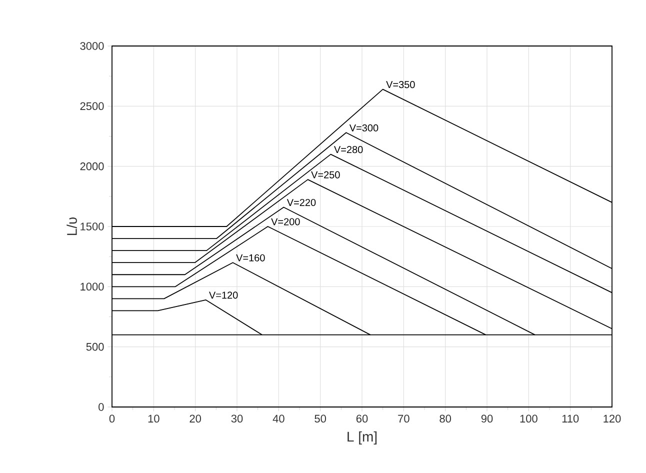 Image resolution: width=646 pixels, height=473 pixels. I want to click on y-axis-title: L/υ, so click(71, 227).